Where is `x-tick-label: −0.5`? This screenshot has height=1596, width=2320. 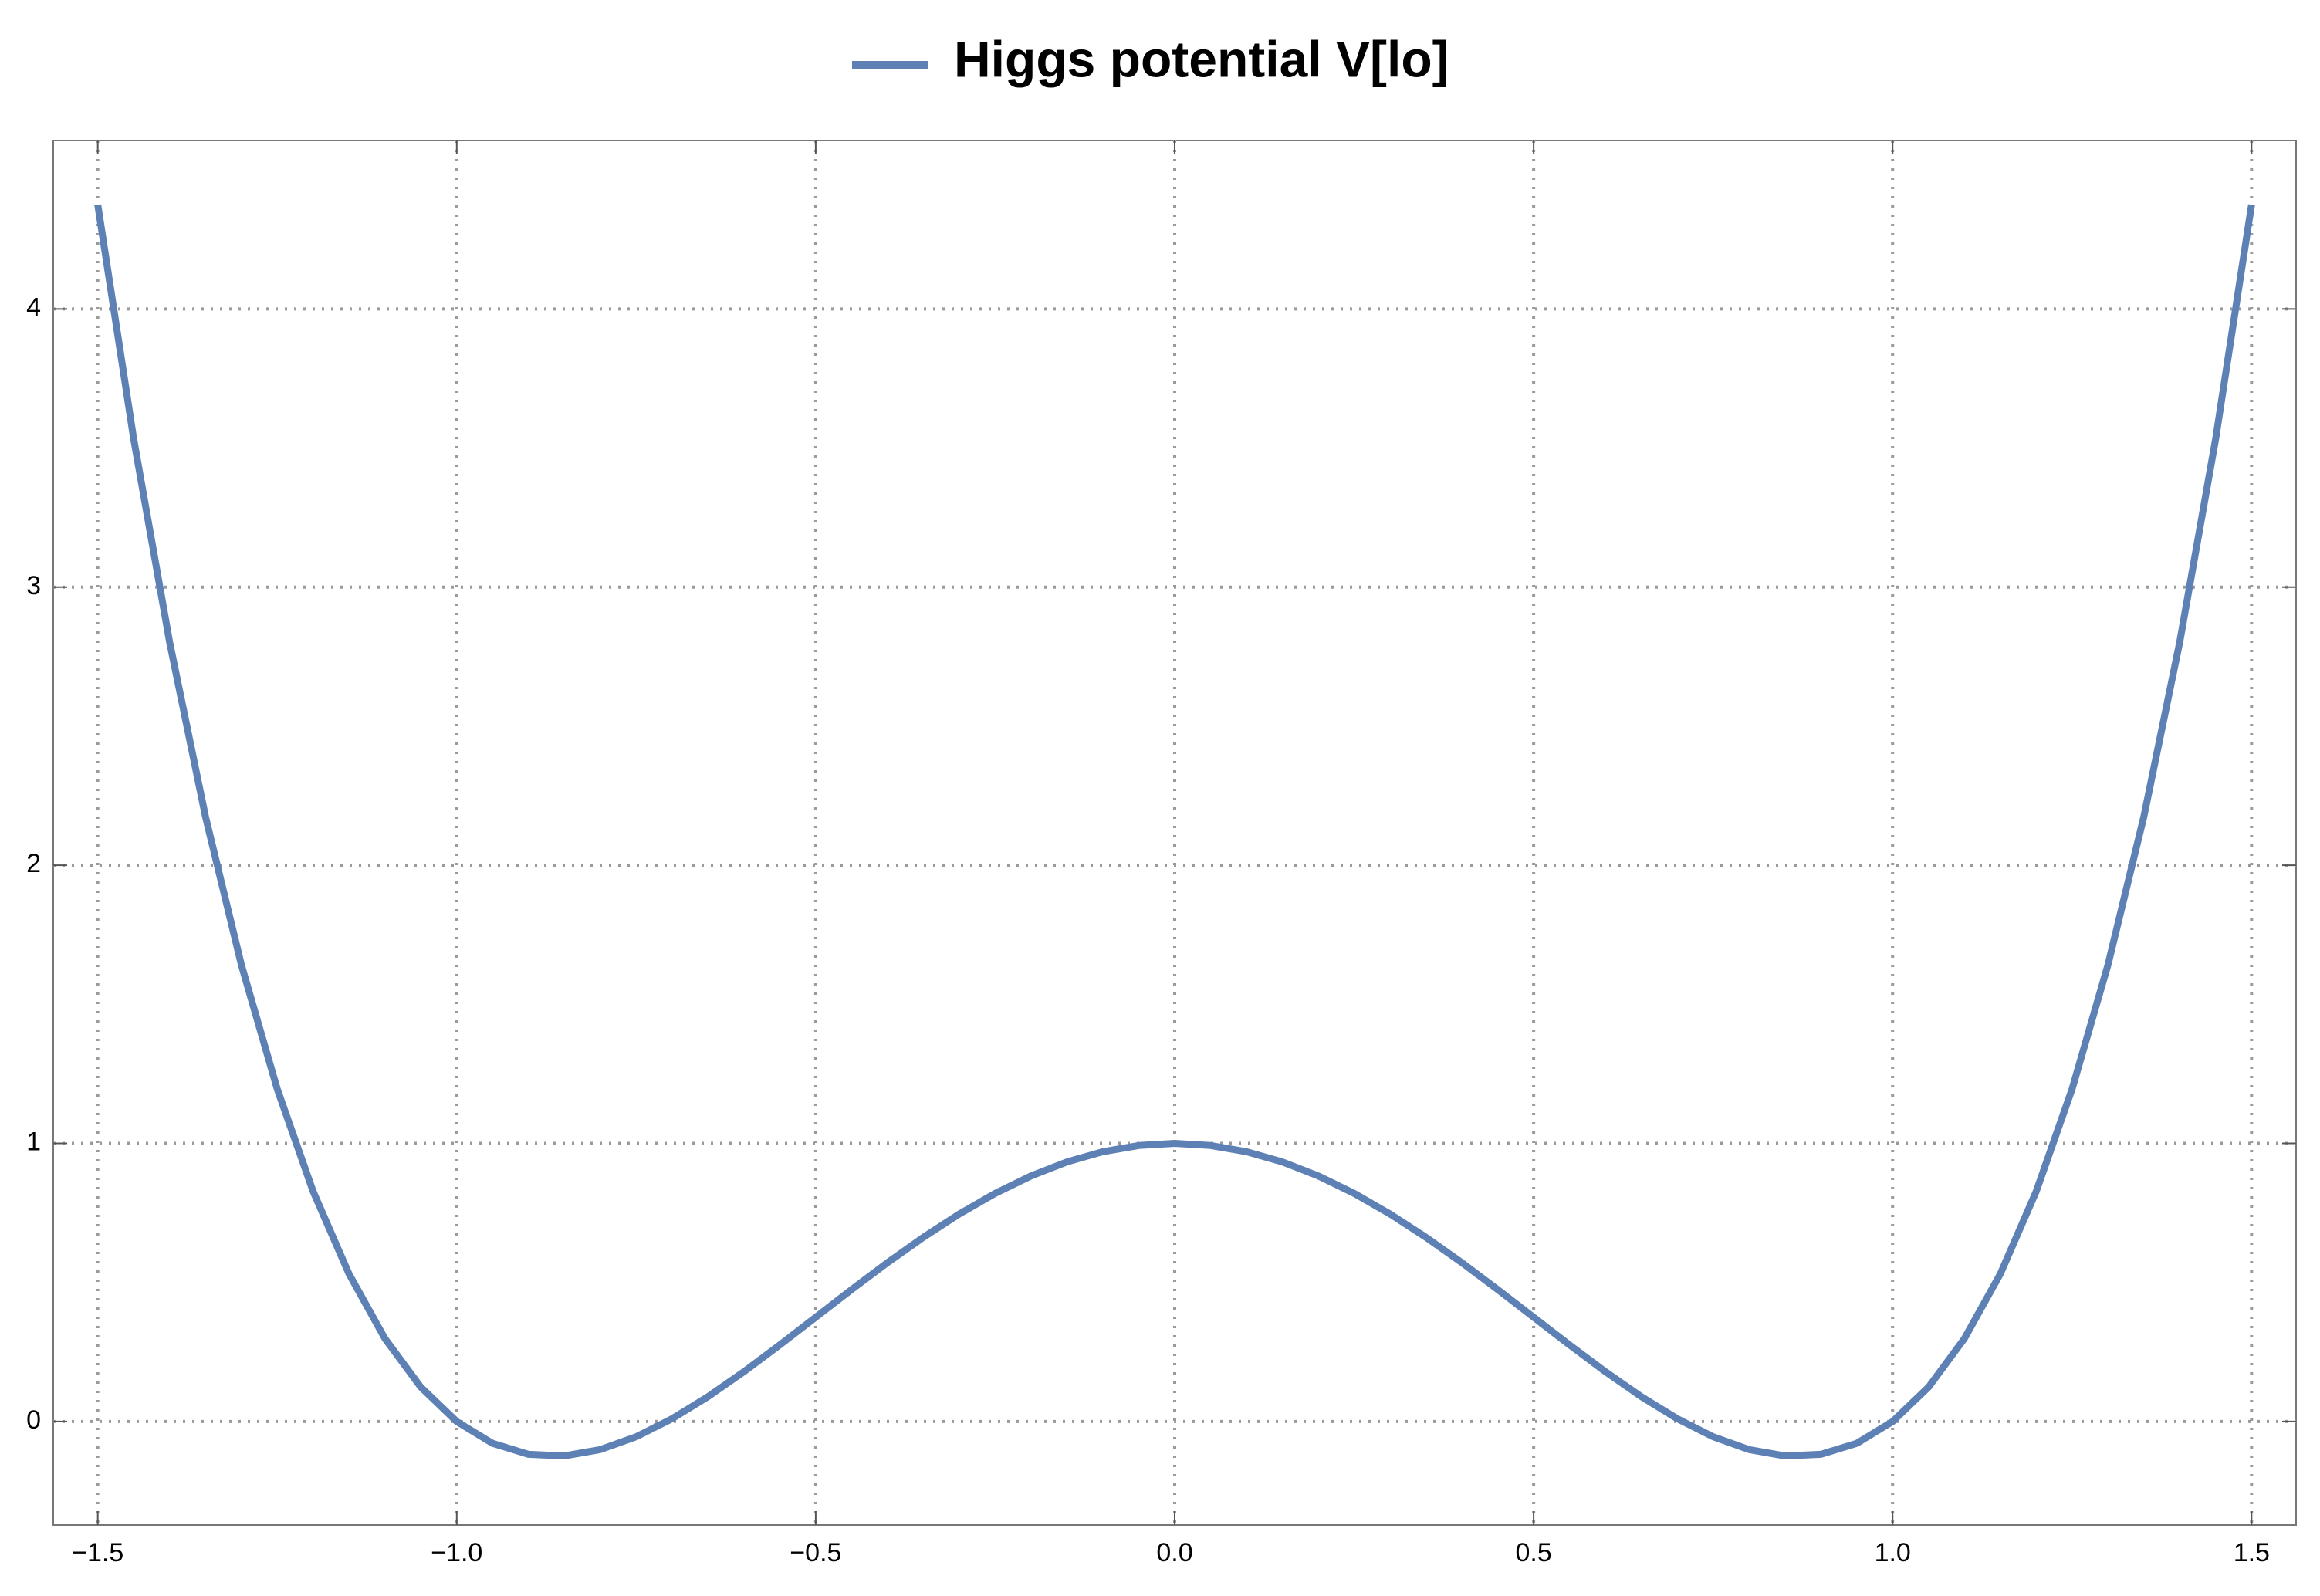
x-tick-label: −0.5 is located at coordinates (815, 1552).